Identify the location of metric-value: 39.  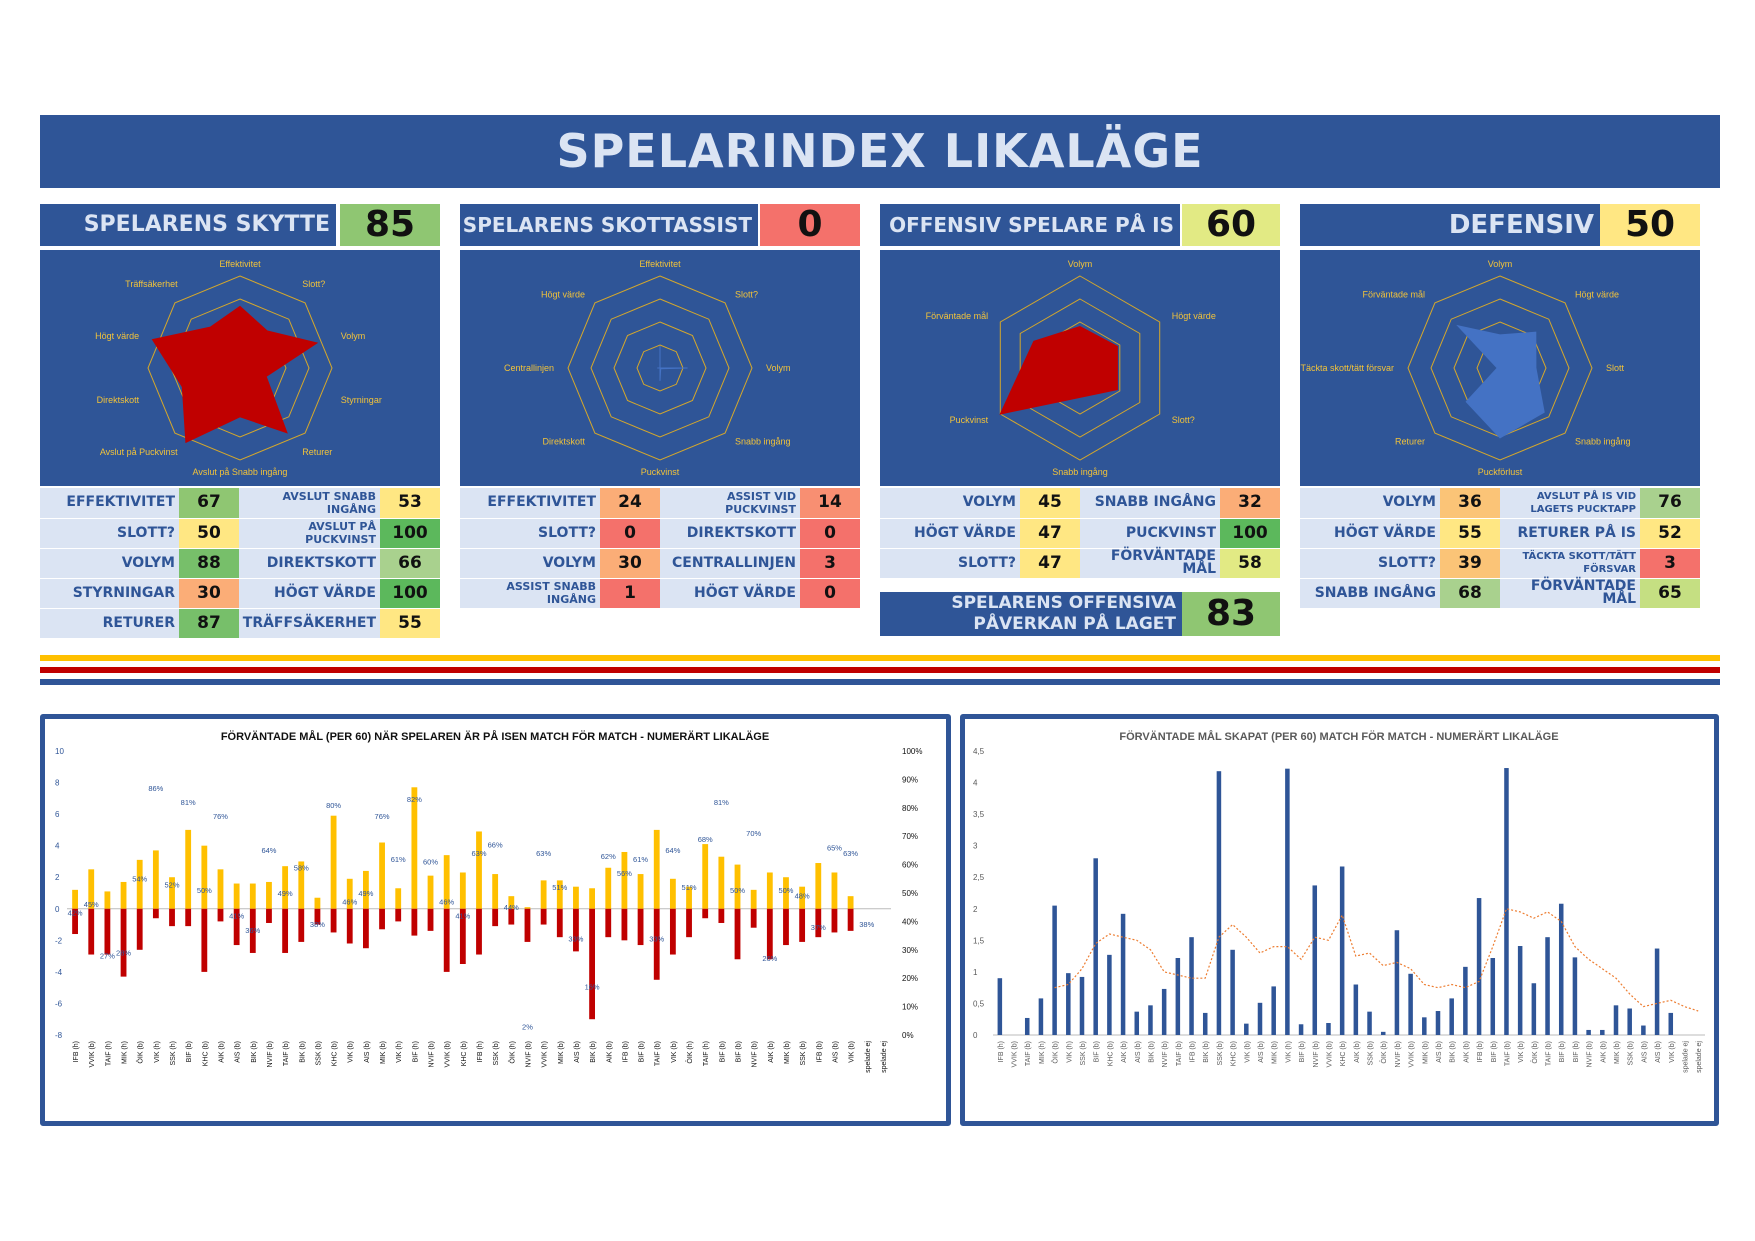
(1470, 563).